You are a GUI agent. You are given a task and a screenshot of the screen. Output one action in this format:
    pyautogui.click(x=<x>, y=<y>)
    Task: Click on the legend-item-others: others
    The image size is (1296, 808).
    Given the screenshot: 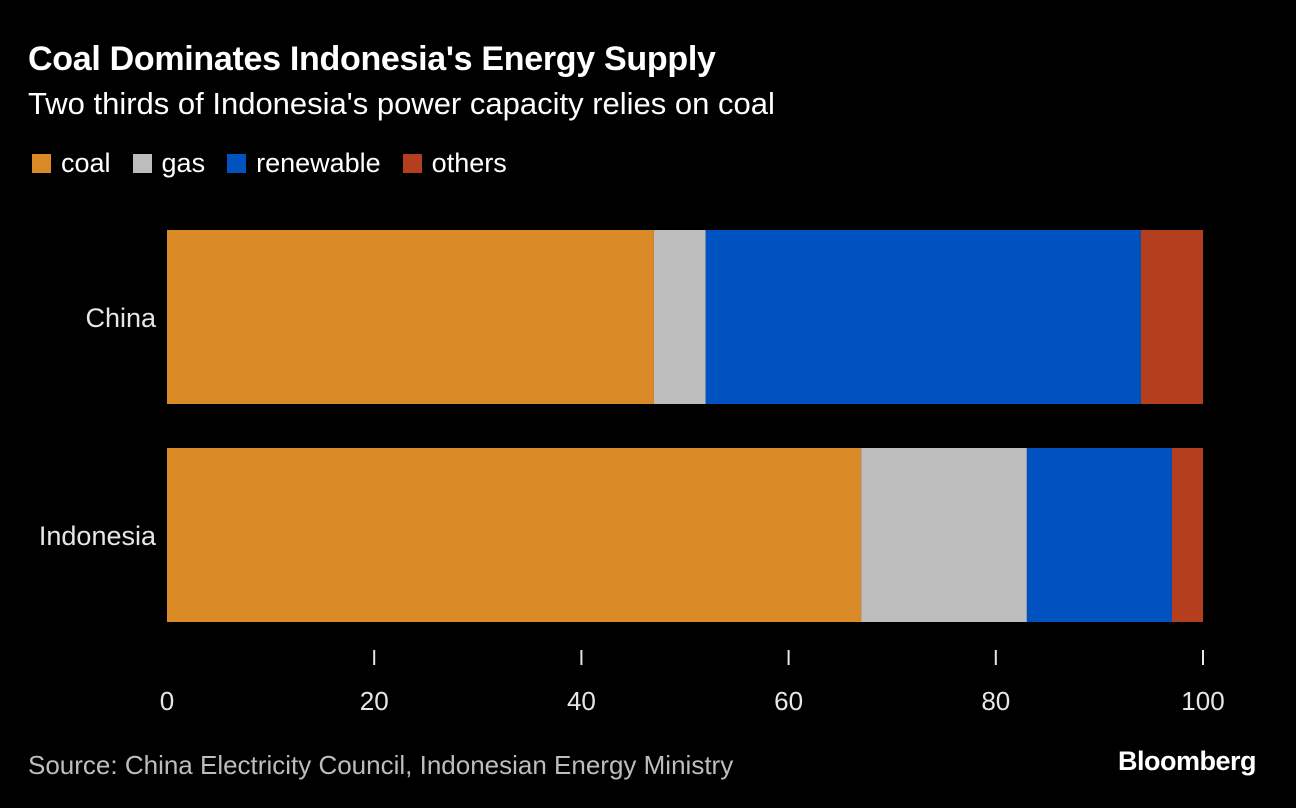 What is the action you would take?
    pyautogui.click(x=454, y=163)
    